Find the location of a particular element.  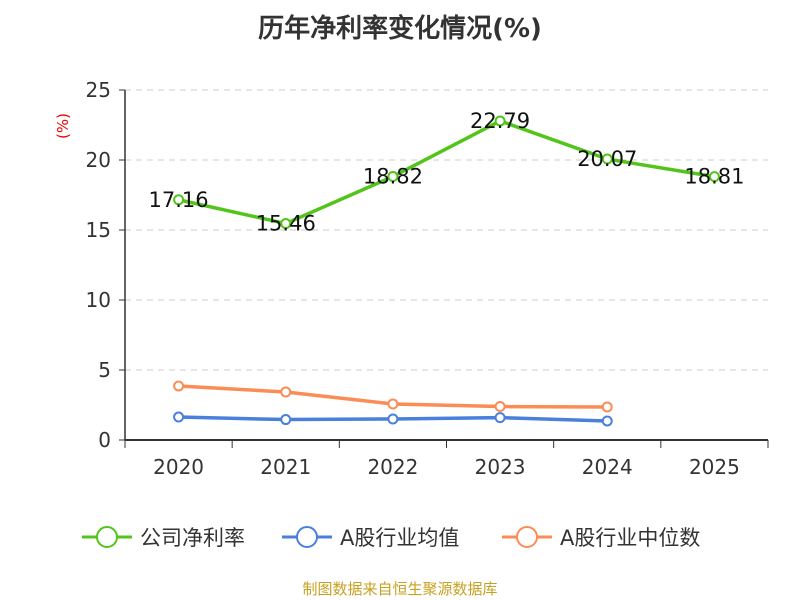

data-label: 18.82 is located at coordinates (393, 177).